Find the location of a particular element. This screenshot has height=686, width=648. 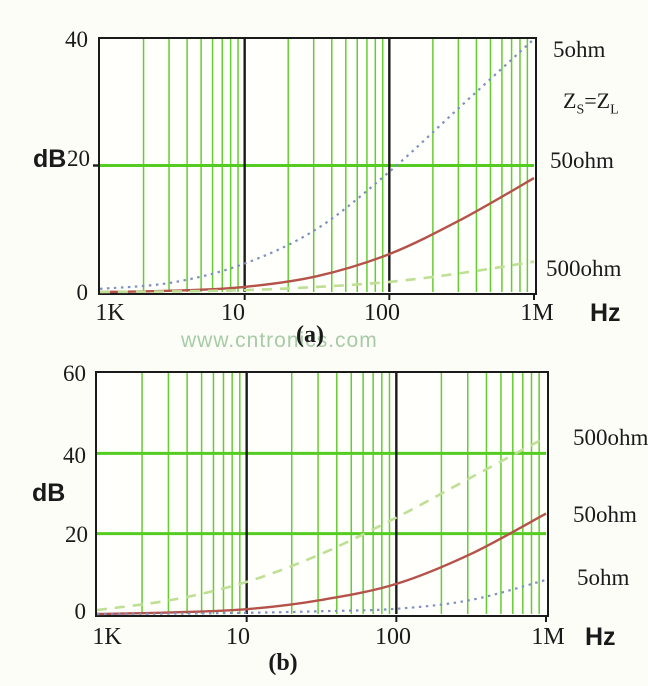

chart-a-condition-zs-zl: ZS=ZL is located at coordinates (591, 103).